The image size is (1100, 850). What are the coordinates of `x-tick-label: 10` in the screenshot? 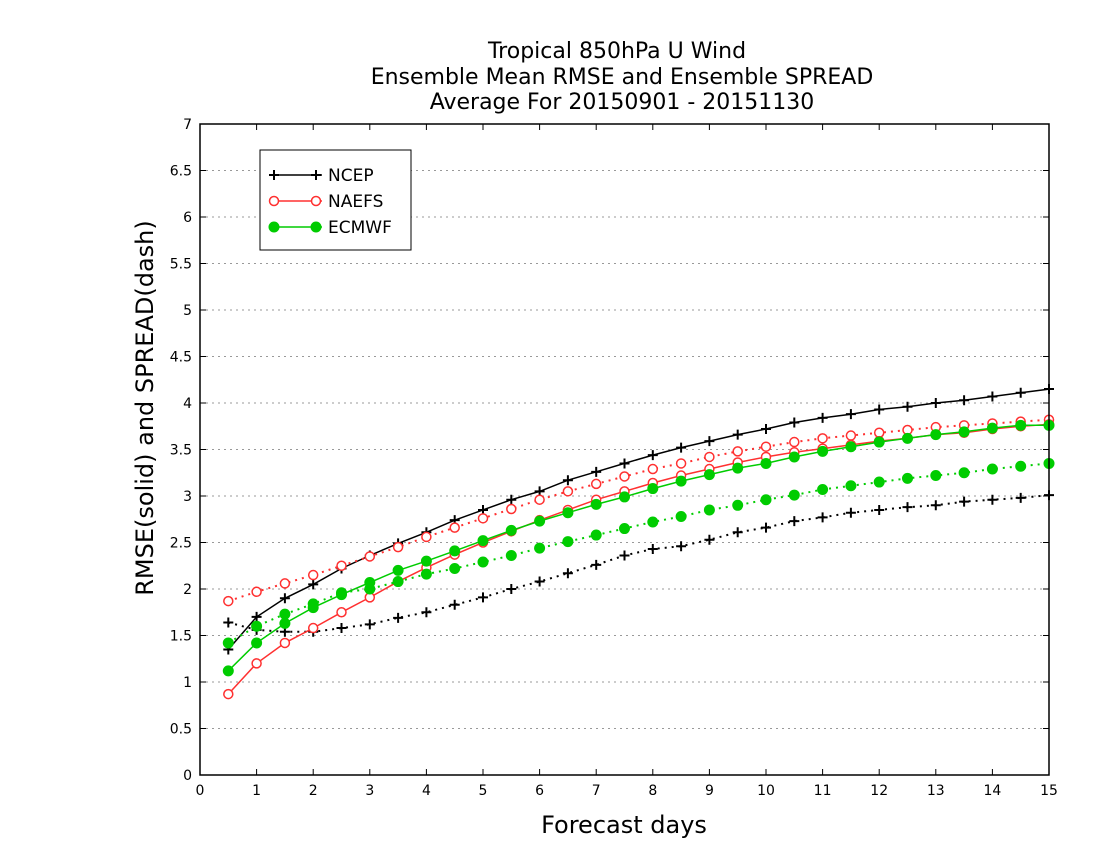 It's located at (766, 791).